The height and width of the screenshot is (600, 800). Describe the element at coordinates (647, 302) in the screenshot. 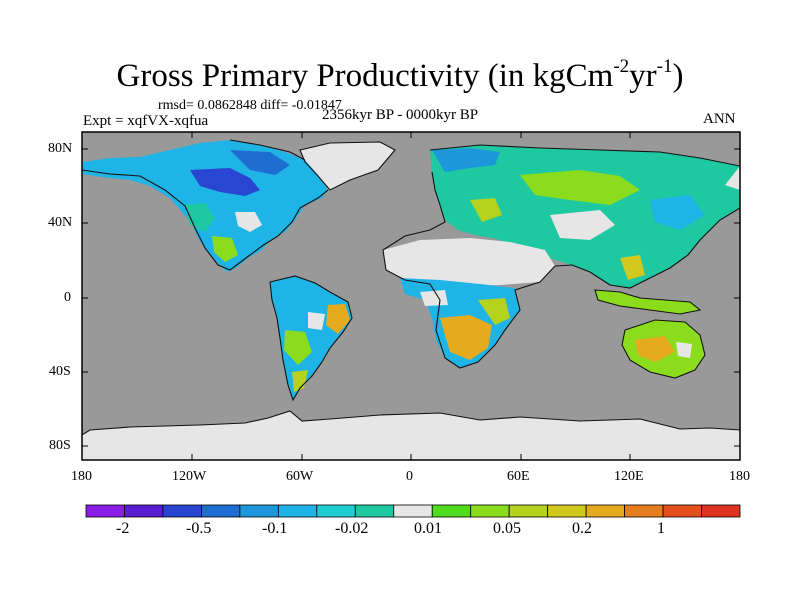

I see `indonesia` at that location.